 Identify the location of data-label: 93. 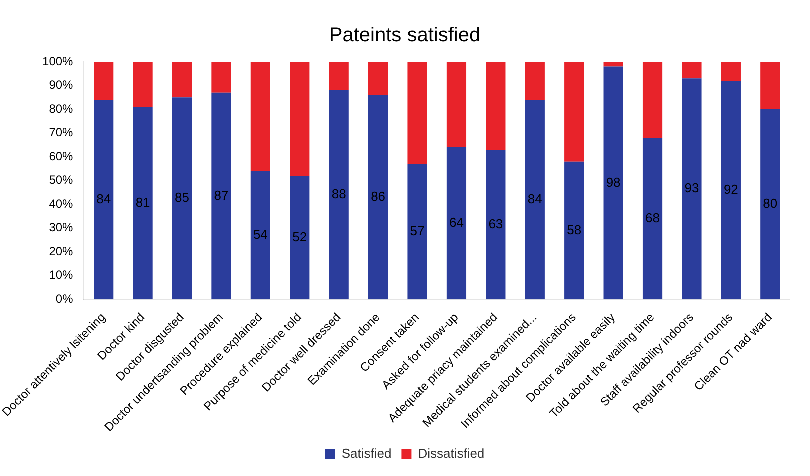
(692, 188).